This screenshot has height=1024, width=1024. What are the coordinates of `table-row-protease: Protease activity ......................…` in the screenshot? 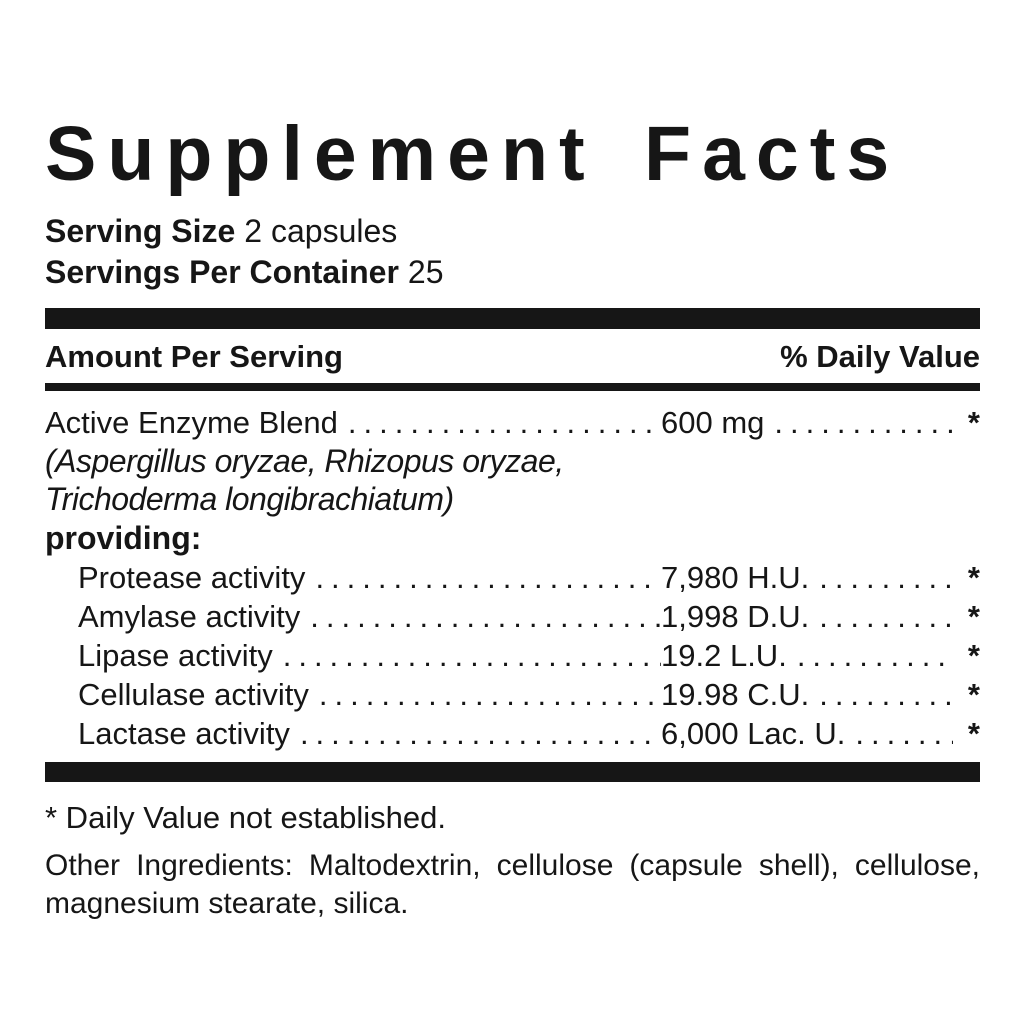 It's located at (512, 577).